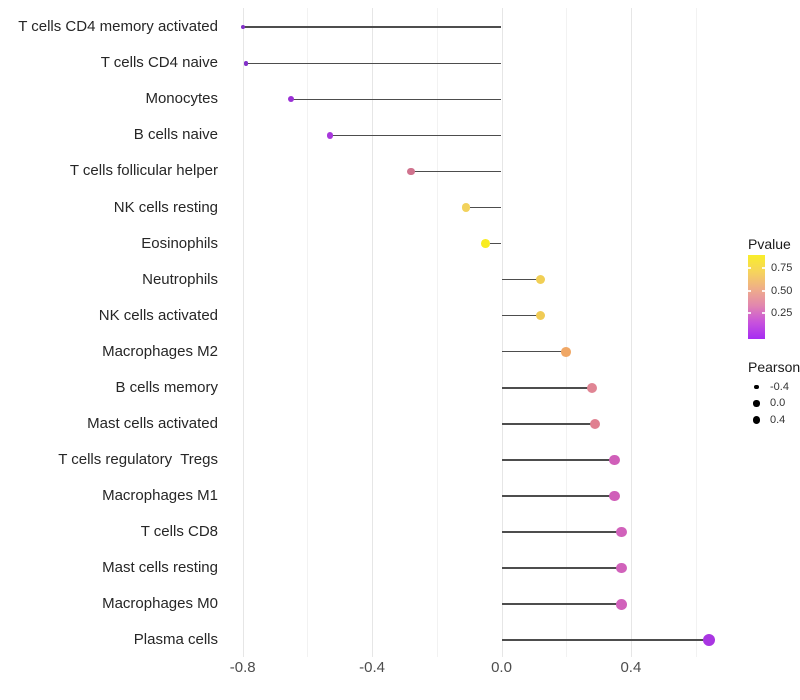 This screenshot has height=700, width=800. What do you see at coordinates (159, 63) in the screenshot?
I see `category-label: T cells CD4 naive` at bounding box center [159, 63].